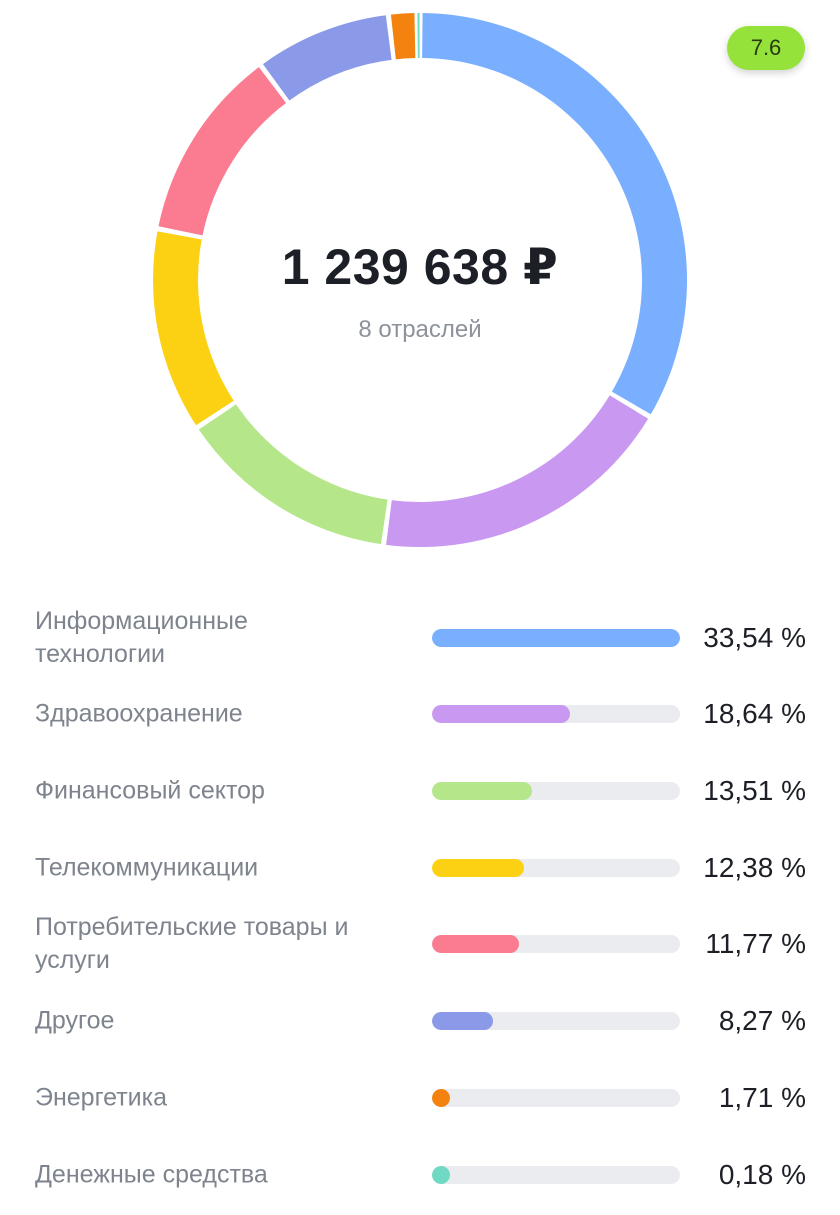  What do you see at coordinates (754, 637) in the screenshot?
I see `sector-percent: 33,54 %` at bounding box center [754, 637].